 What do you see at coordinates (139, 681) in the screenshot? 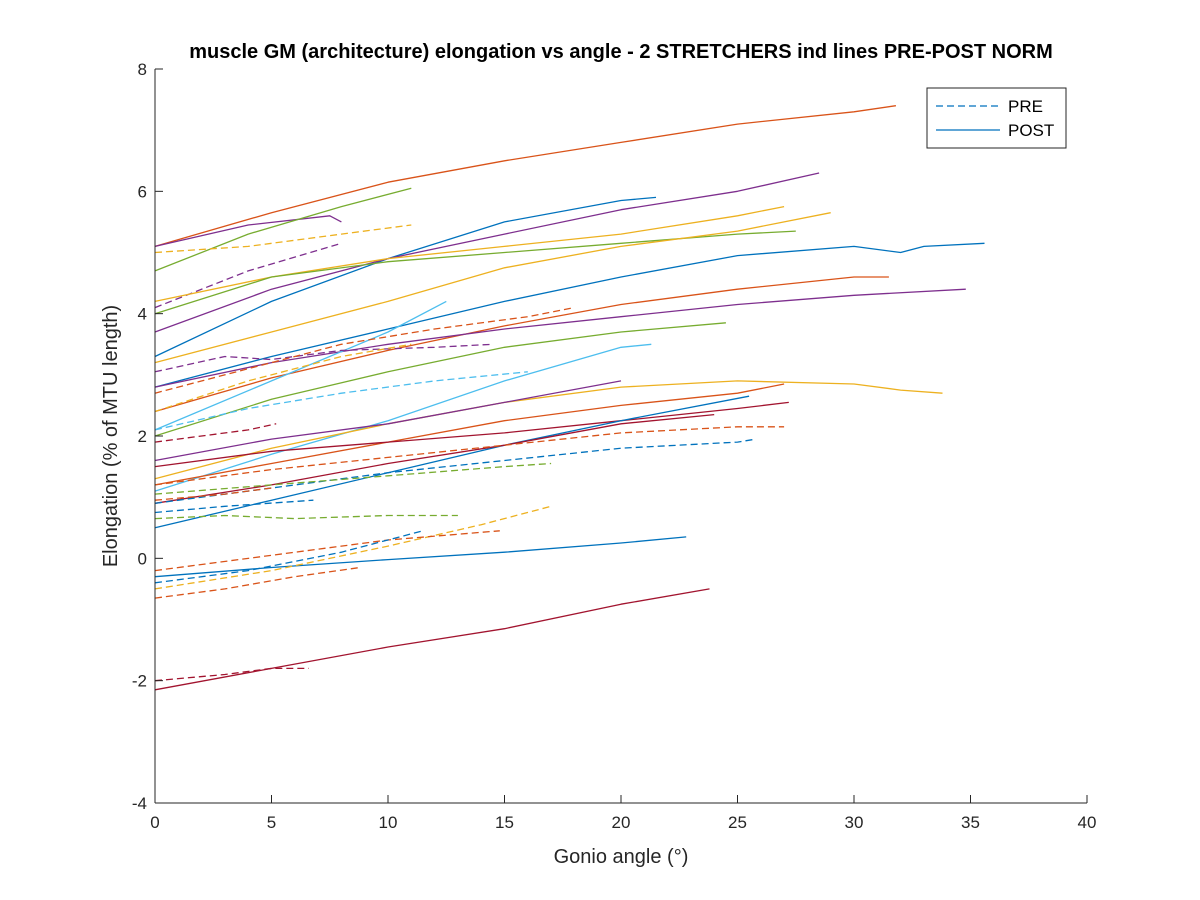
I see `y-tick-label-1: -2` at bounding box center [139, 681].